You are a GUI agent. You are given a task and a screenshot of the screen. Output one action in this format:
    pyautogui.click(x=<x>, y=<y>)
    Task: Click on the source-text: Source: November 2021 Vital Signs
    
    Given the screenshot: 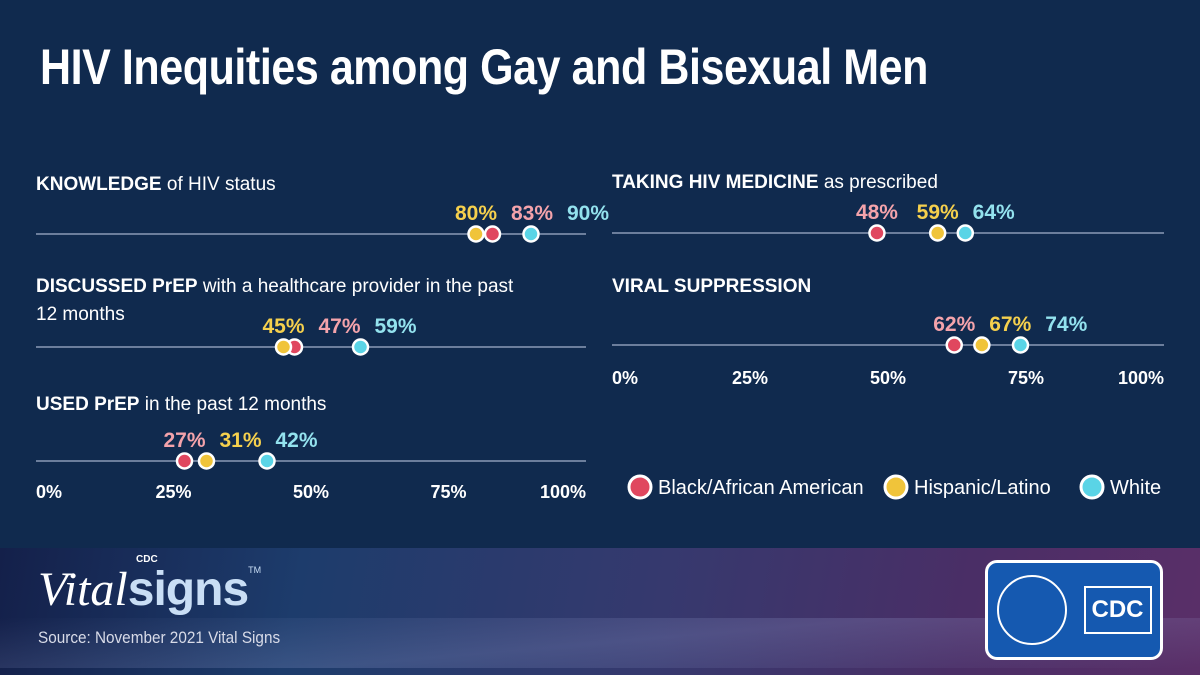 What is the action you would take?
    pyautogui.click(x=159, y=637)
    